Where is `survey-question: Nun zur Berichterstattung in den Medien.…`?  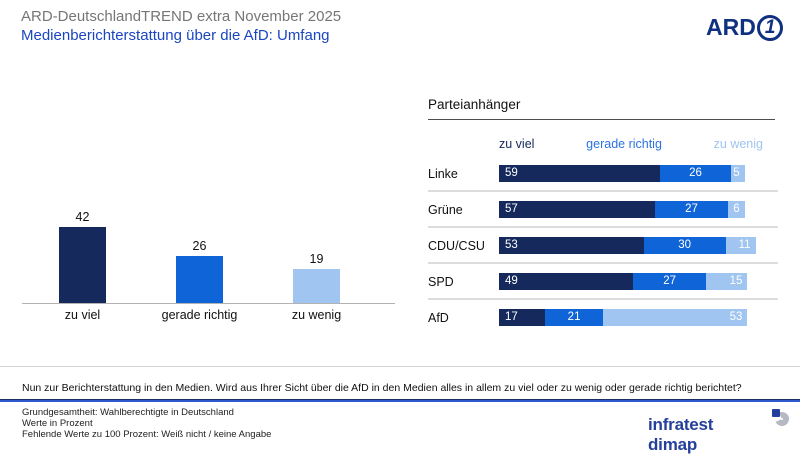 survey-question: Nun zur Berichterstattung in den Medien.… is located at coordinates (382, 388).